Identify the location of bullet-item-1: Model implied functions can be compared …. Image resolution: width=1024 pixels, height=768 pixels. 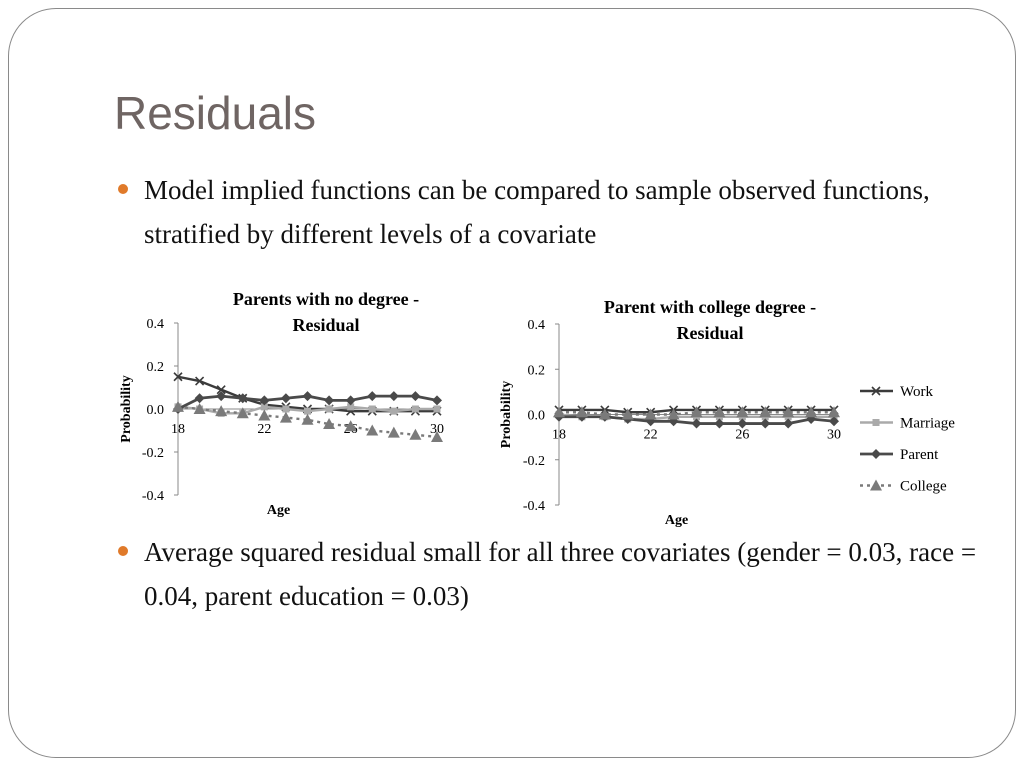
(558, 212).